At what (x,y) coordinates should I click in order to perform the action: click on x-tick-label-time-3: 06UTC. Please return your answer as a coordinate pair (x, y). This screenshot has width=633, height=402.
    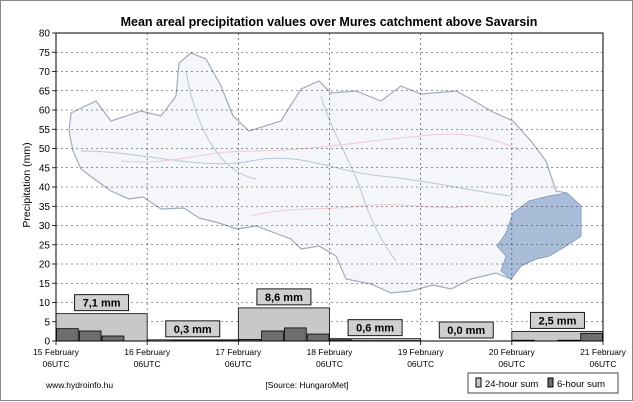
    Looking at the image, I should click on (329, 364).